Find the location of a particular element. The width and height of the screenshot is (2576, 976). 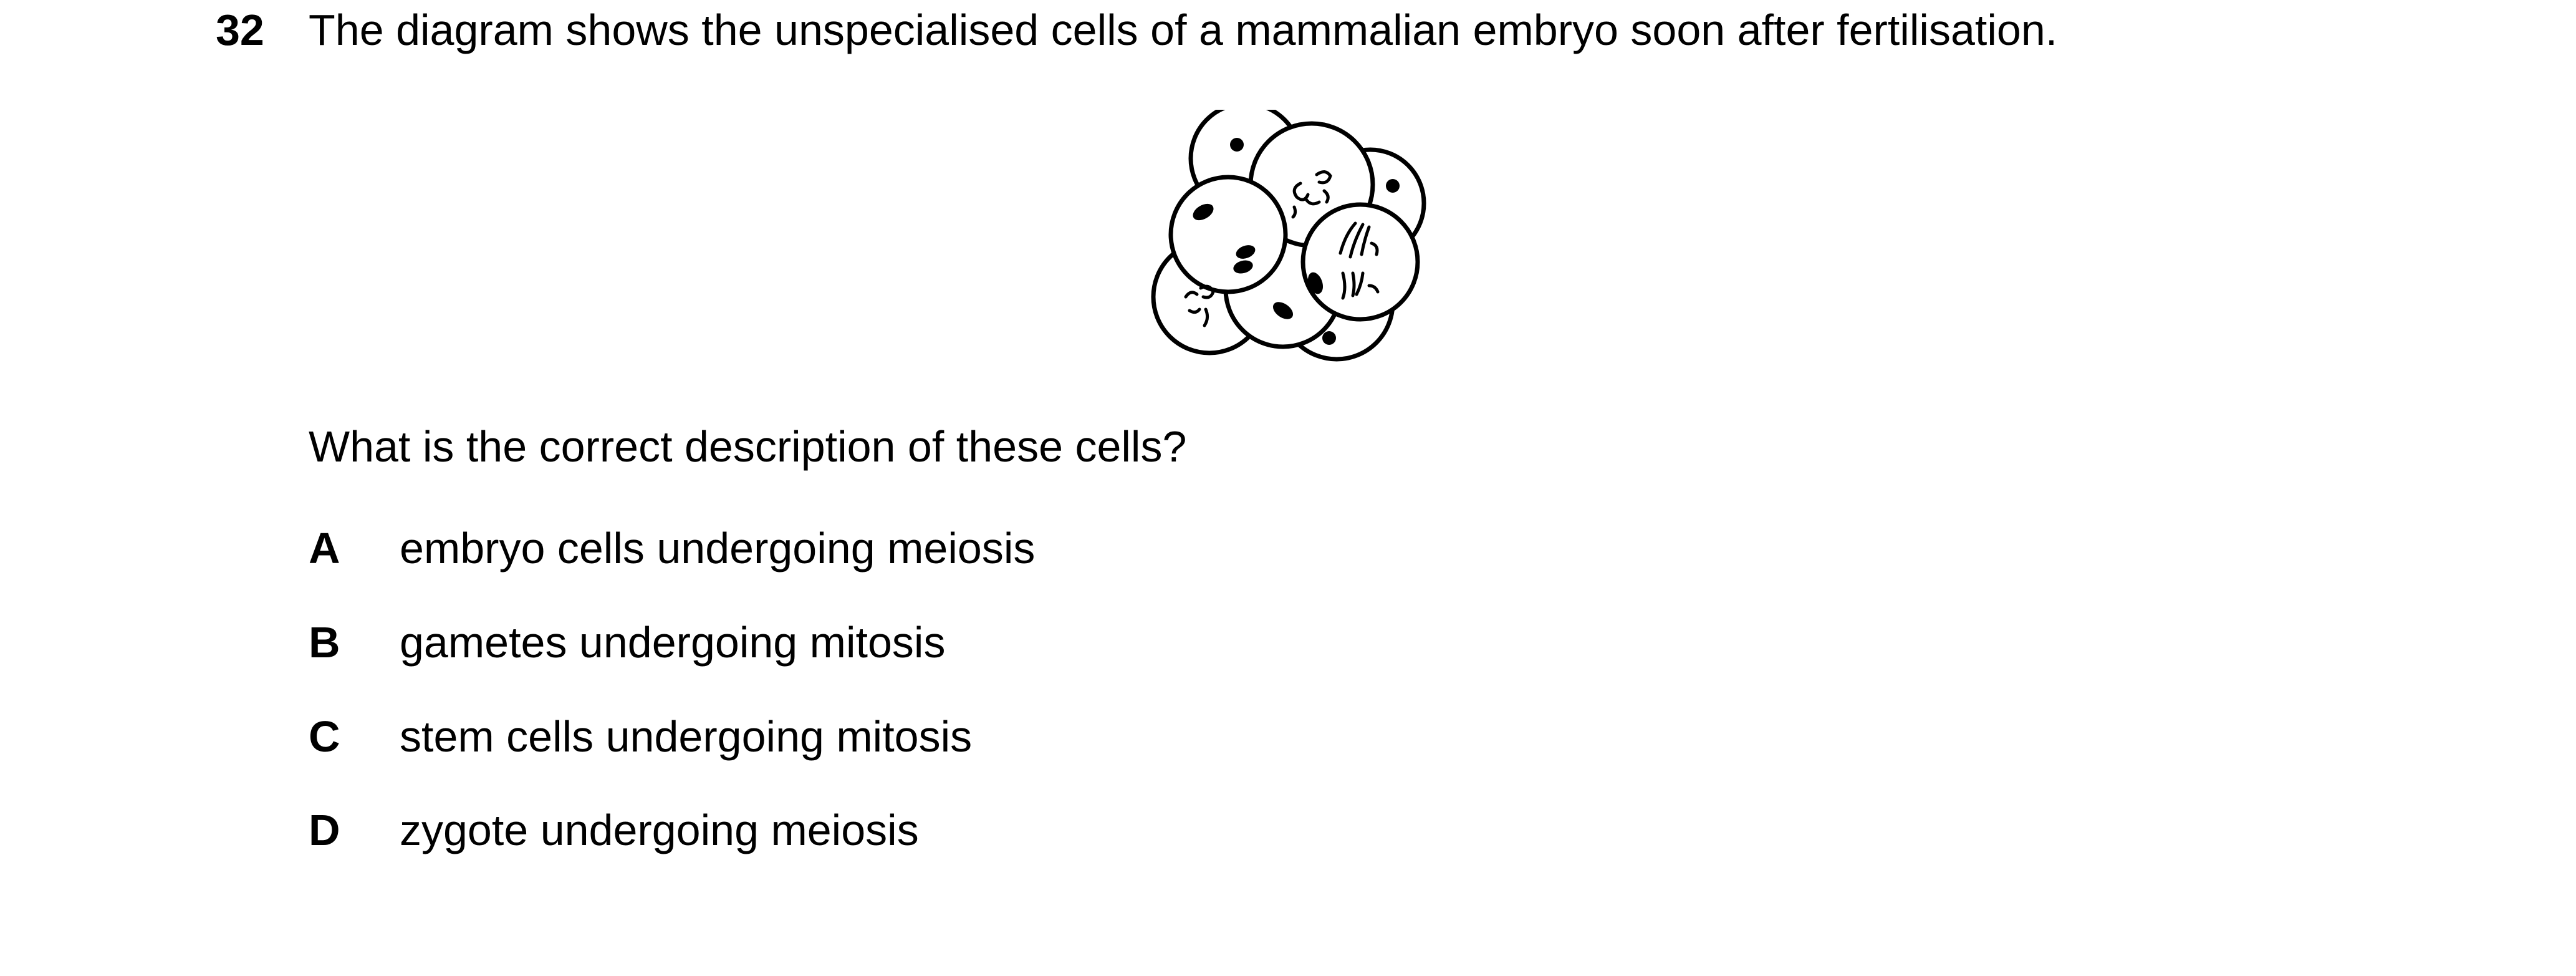

embryo-cells-diagram-icon is located at coordinates (1288, 231).